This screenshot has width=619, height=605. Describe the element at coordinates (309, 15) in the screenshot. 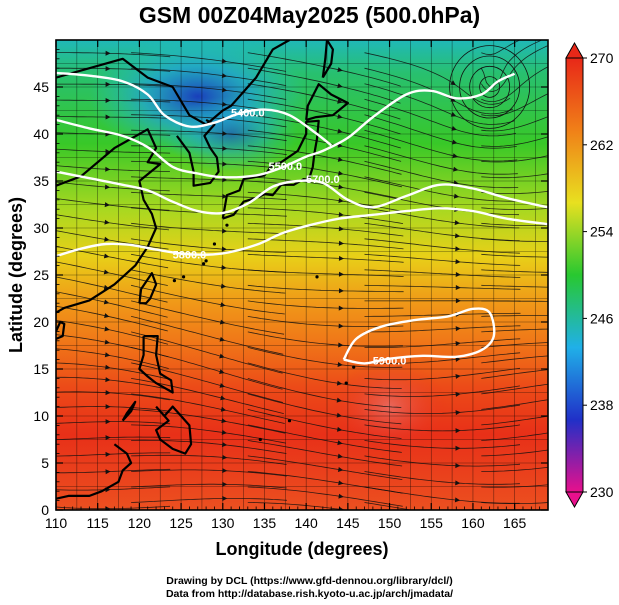

I see `chart-title: GSM 00Z04May2025 (500.0hPa)` at that location.